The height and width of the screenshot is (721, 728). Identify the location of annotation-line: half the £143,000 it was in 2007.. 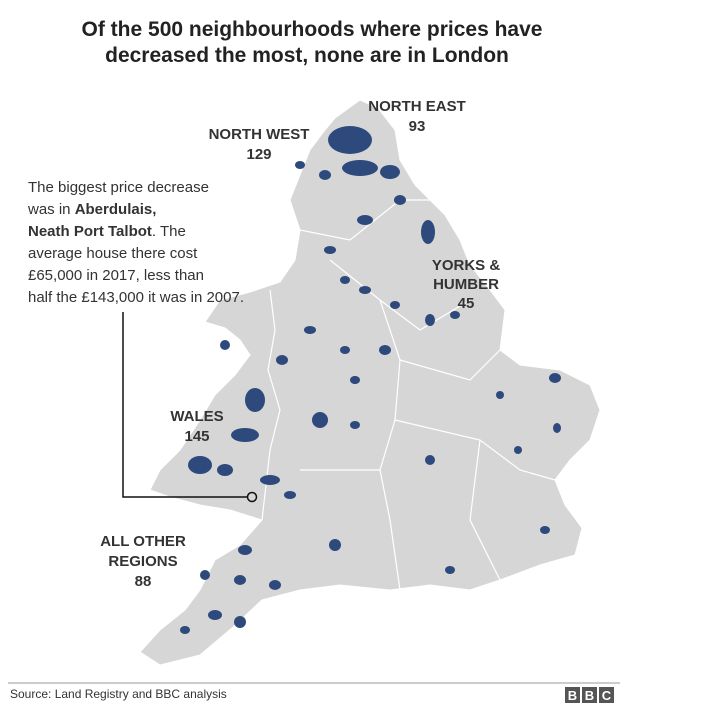
(136, 297).